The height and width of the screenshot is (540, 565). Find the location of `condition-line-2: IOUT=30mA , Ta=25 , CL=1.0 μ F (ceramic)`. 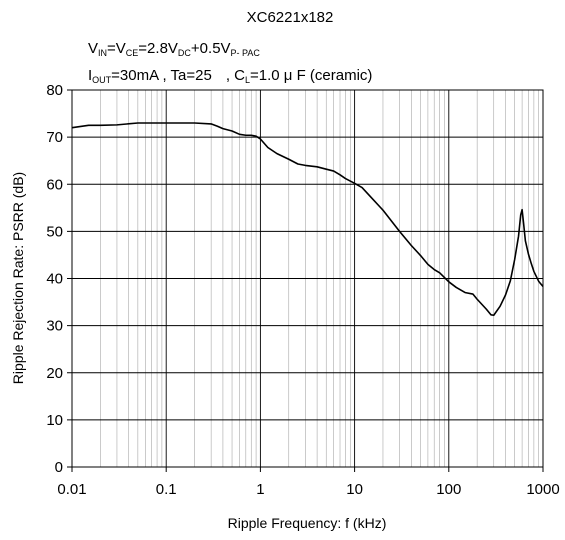

condition-line-2: IOUT=30mA , Ta=25 , CL=1.0 μ F (ceramic) is located at coordinates (230, 76).